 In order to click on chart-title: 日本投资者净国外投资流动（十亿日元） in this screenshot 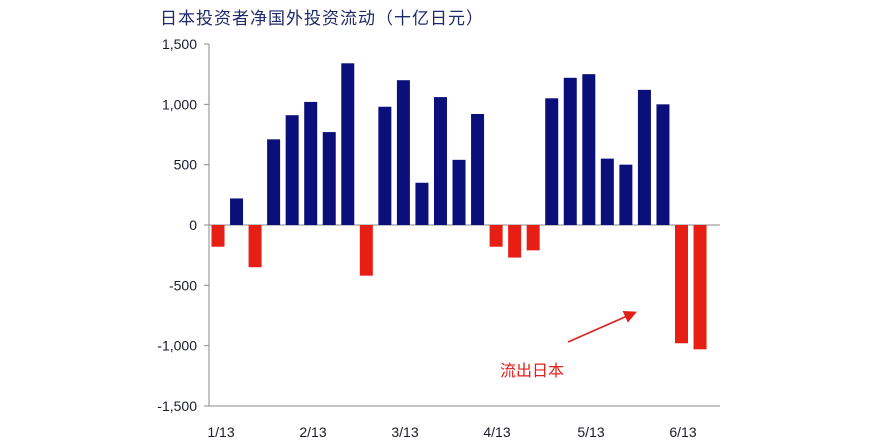, I will do `click(322, 19)`.